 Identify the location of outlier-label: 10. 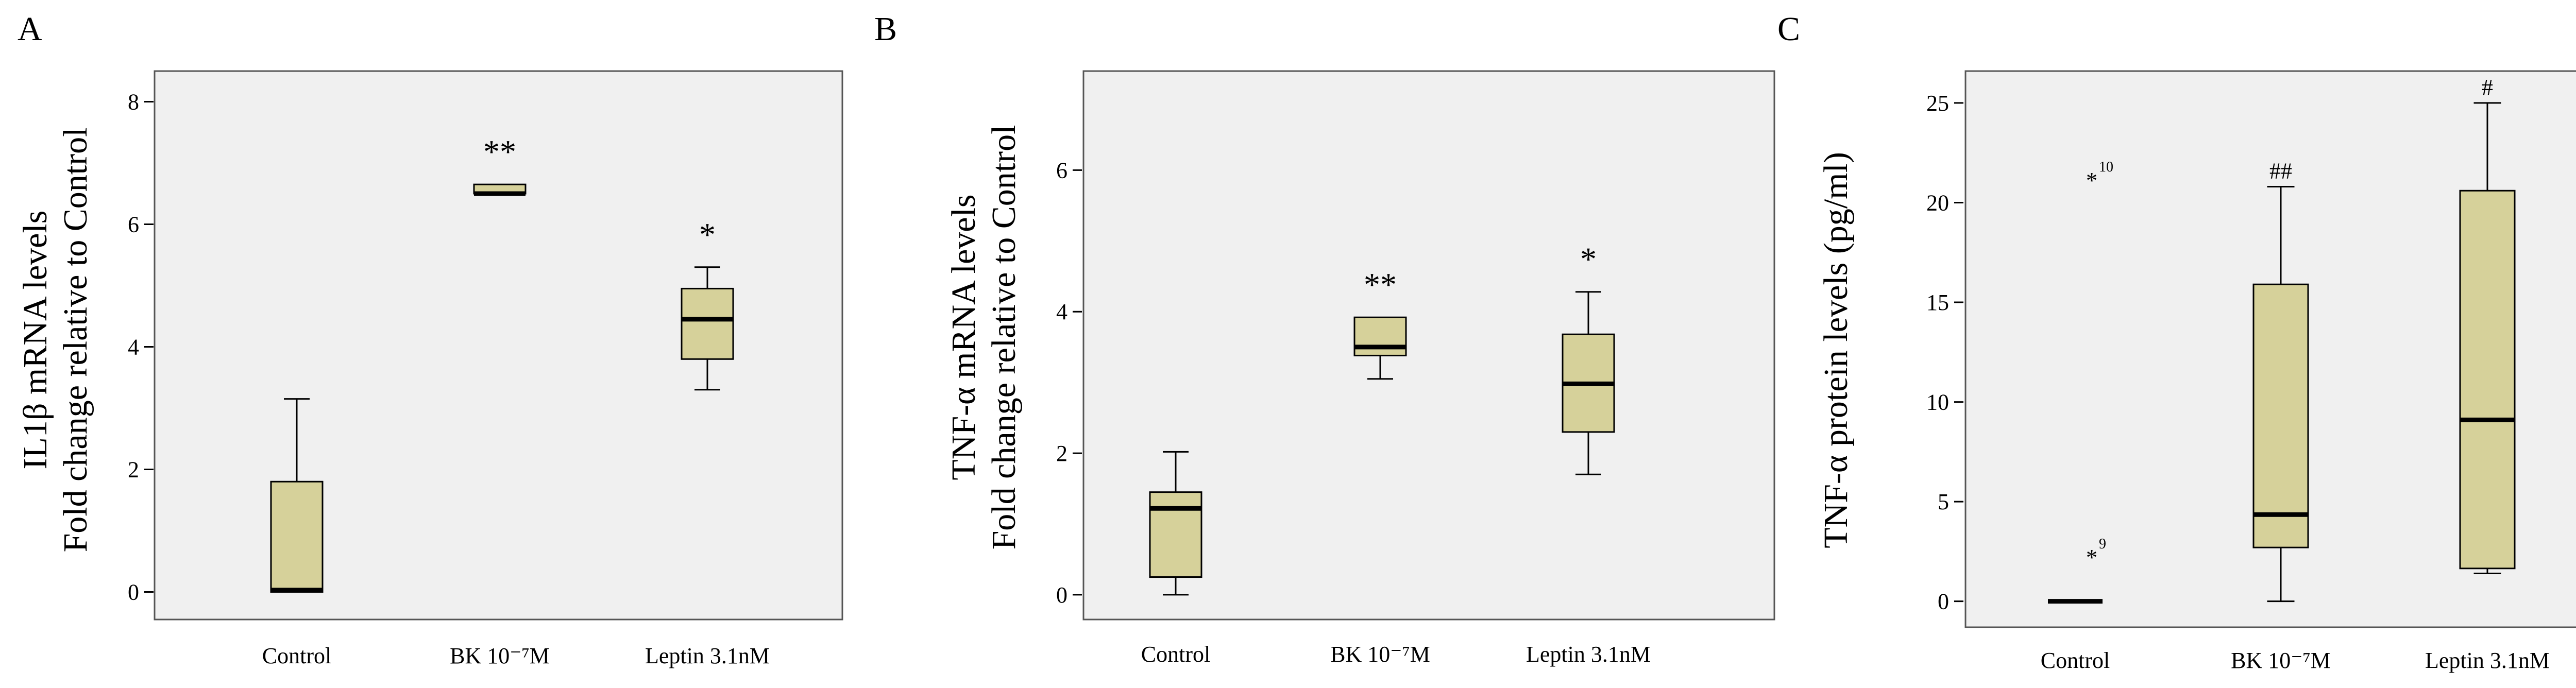
(2106, 167).